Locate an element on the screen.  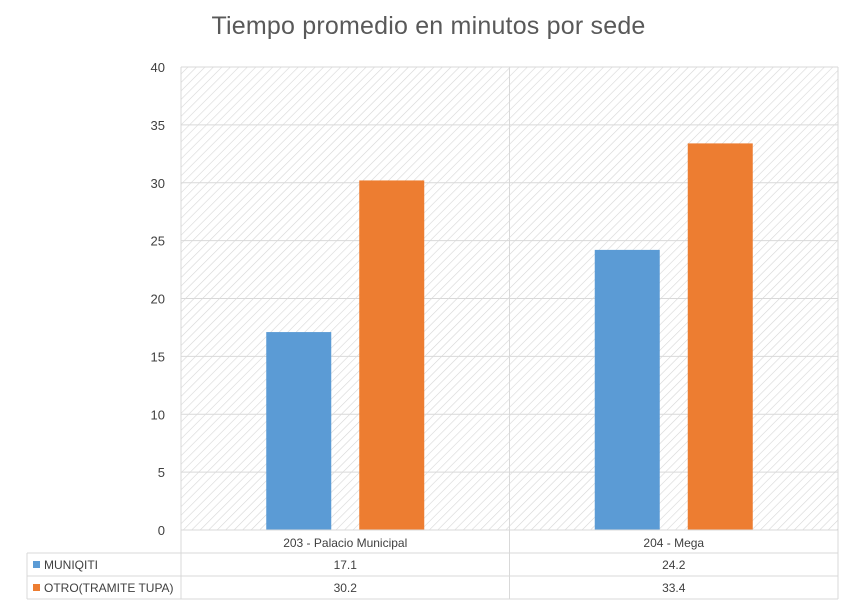
chart-title: Tiempo promedio en minutos por sede is located at coordinates (428, 26).